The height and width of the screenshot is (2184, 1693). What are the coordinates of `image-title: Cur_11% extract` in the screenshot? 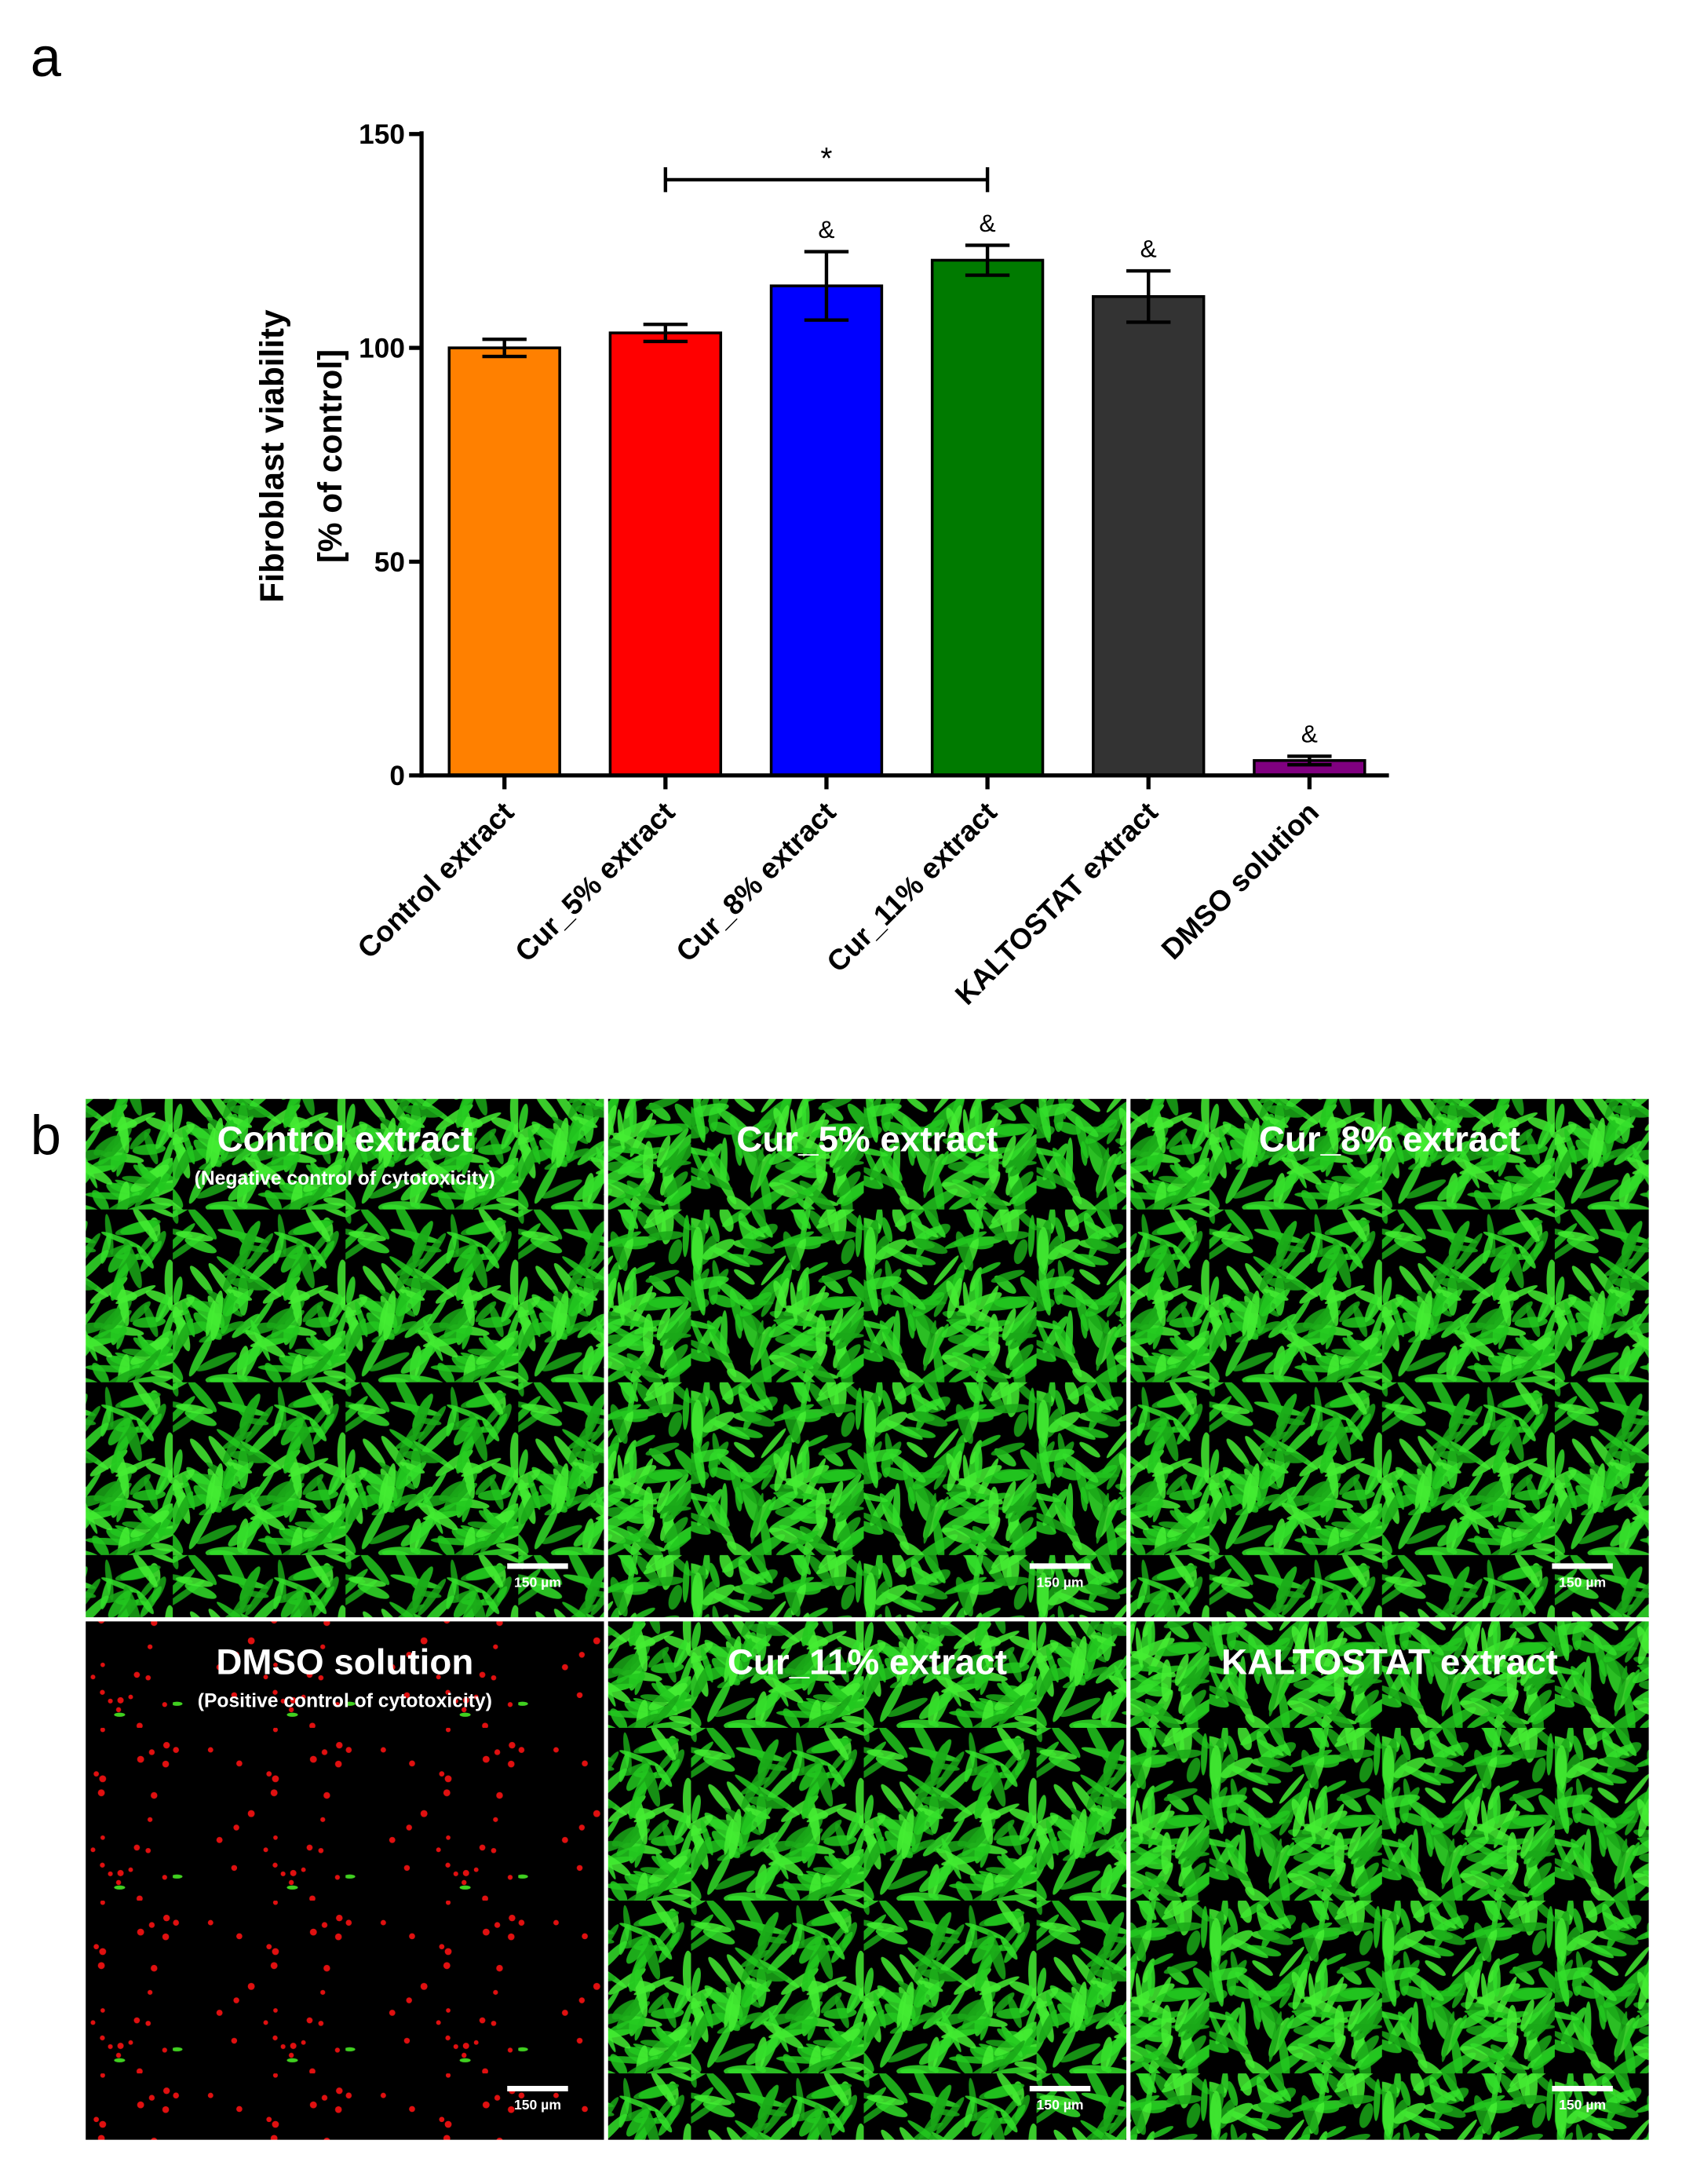 It's located at (867, 1662).